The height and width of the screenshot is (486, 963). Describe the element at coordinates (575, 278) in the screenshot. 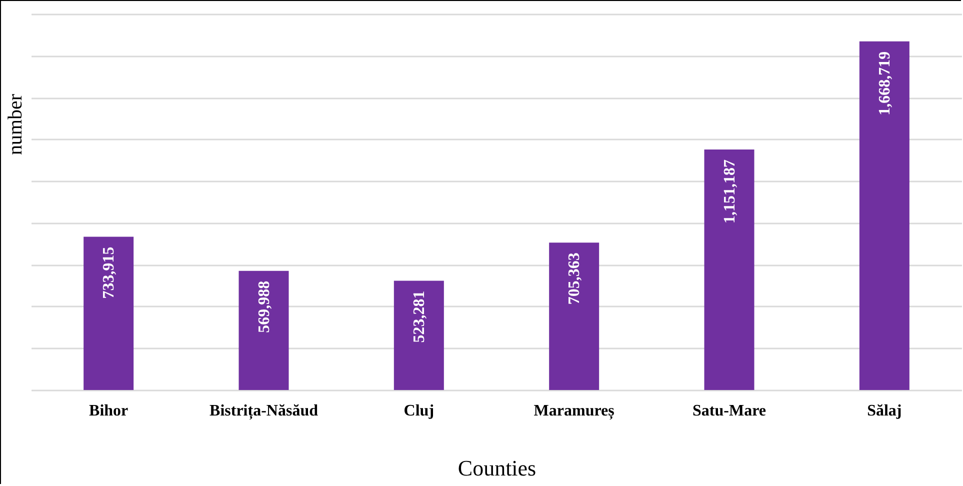

I see `data-label: 705,363` at that location.